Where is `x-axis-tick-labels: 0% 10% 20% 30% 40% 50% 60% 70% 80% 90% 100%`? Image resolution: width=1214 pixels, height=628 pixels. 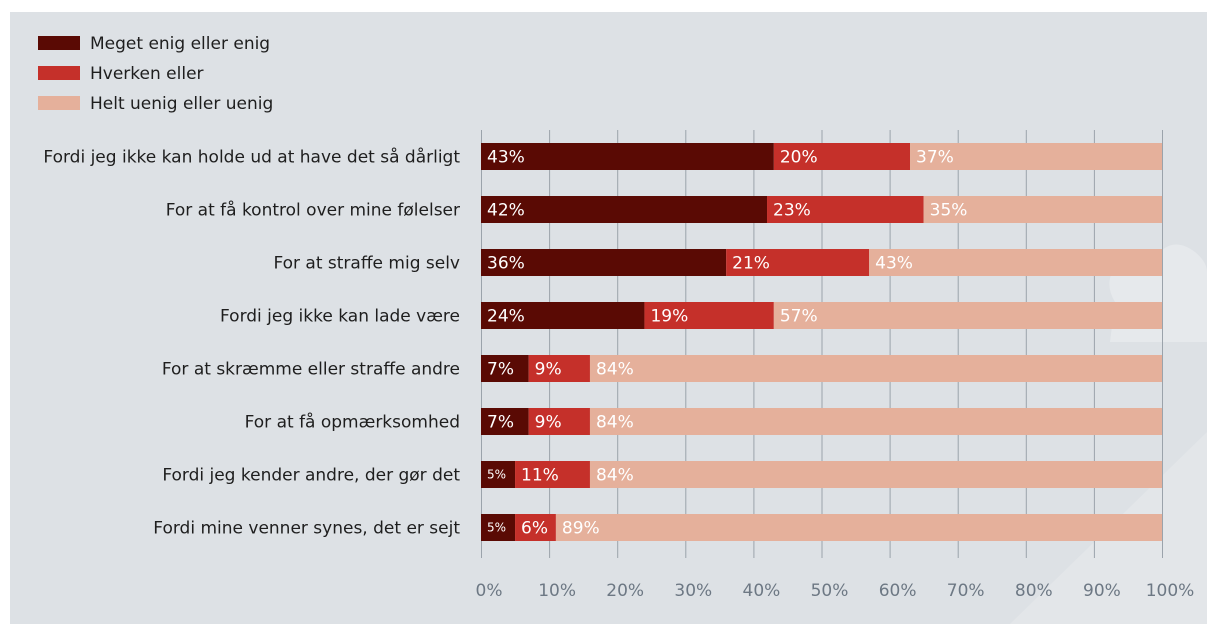 x-axis-tick-labels: 0% 10% 20% 30% 40% 50% 60% 70% 80% 90% 100% is located at coordinates (835, 591).